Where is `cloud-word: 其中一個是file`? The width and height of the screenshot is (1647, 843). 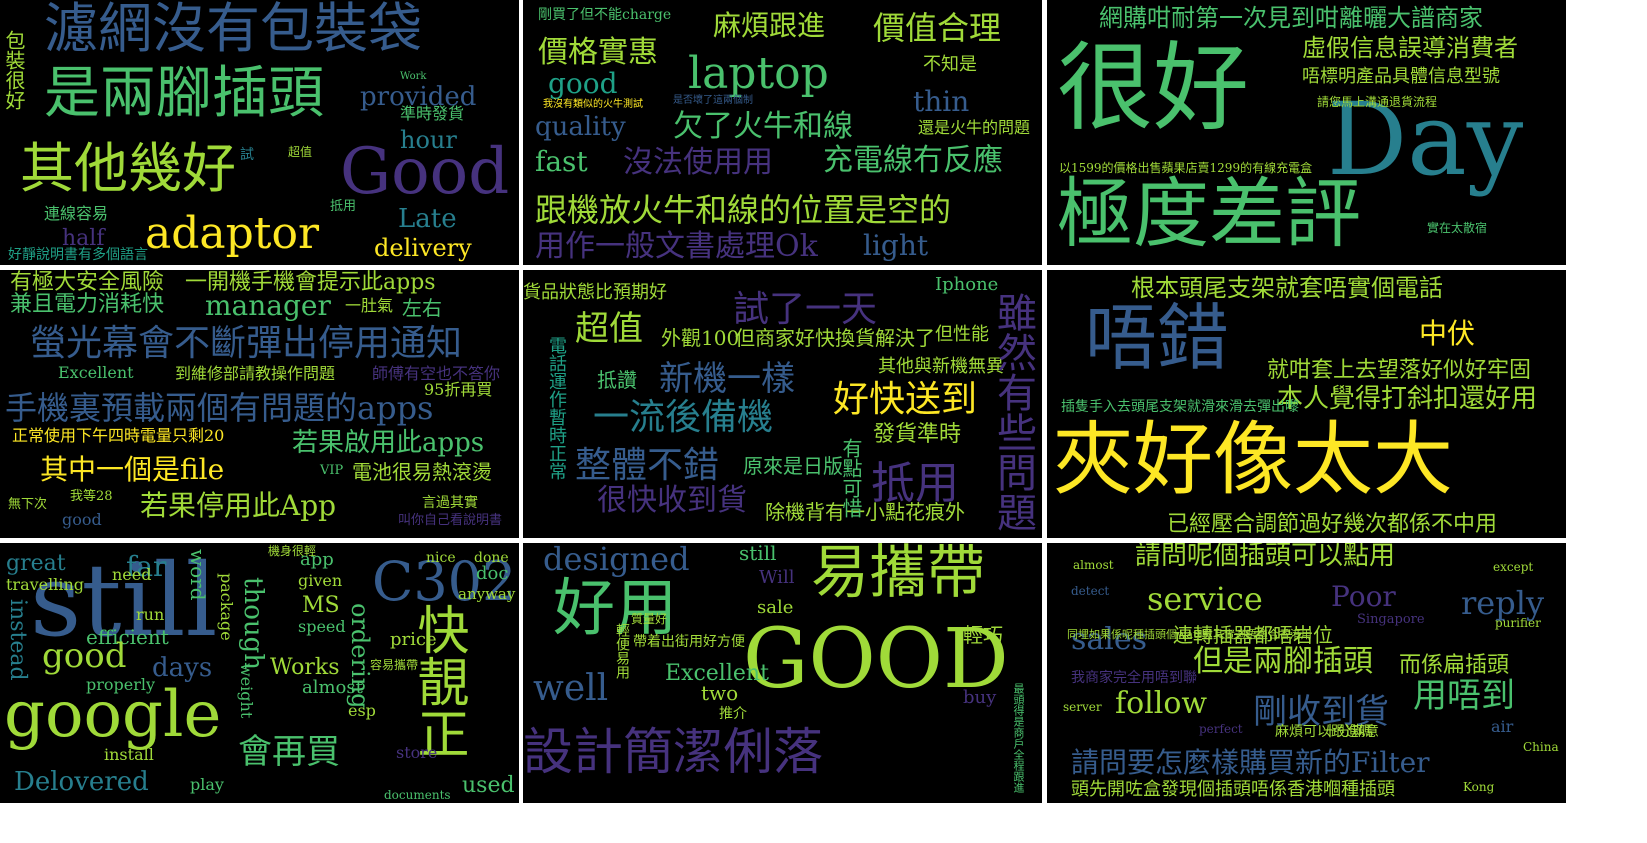
cloud-word: 其中一個是file is located at coordinates (132, 469).